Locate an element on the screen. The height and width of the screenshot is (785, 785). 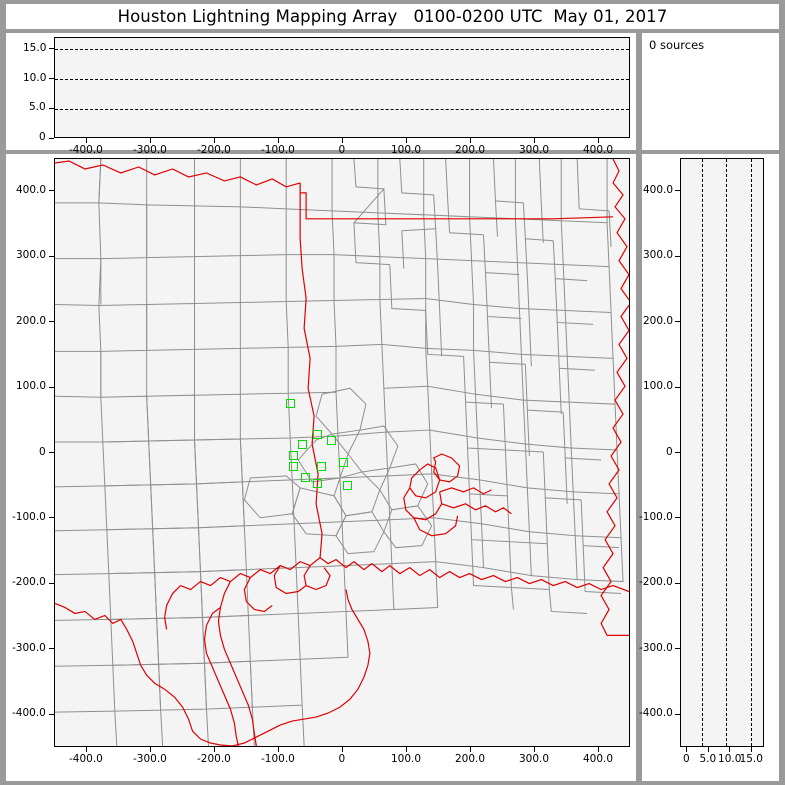
y-tick-label: 10.0 is located at coordinates (35, 77).